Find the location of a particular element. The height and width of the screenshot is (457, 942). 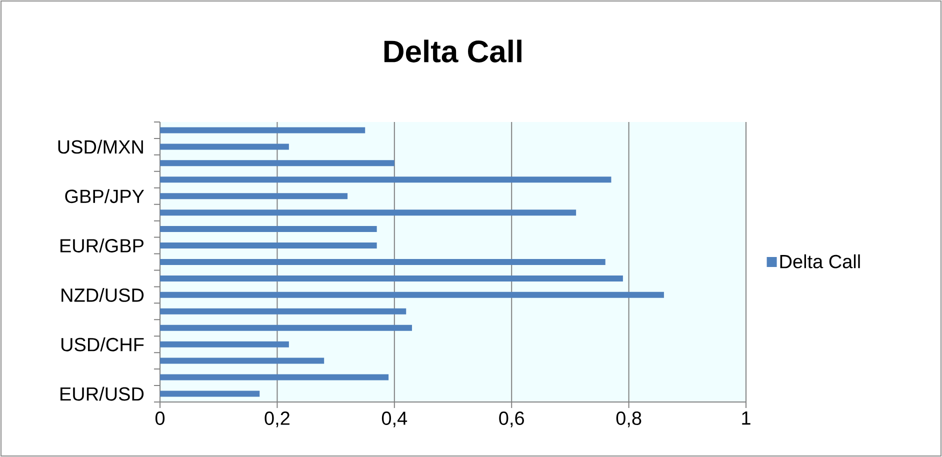

y-tick-label: USD/CHF is located at coordinates (102, 344).